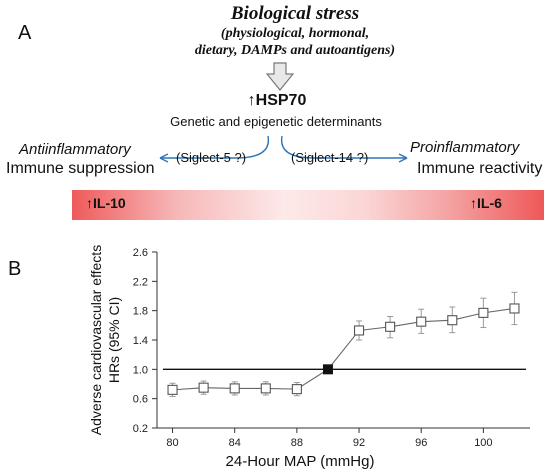  I want to click on panel-b-label: B, so click(15, 269).